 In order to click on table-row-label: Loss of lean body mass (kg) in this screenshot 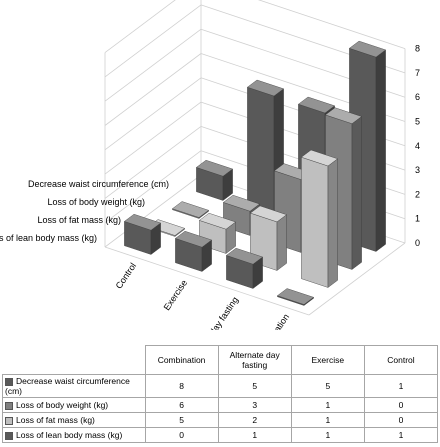, I will do `click(74, 435)`.